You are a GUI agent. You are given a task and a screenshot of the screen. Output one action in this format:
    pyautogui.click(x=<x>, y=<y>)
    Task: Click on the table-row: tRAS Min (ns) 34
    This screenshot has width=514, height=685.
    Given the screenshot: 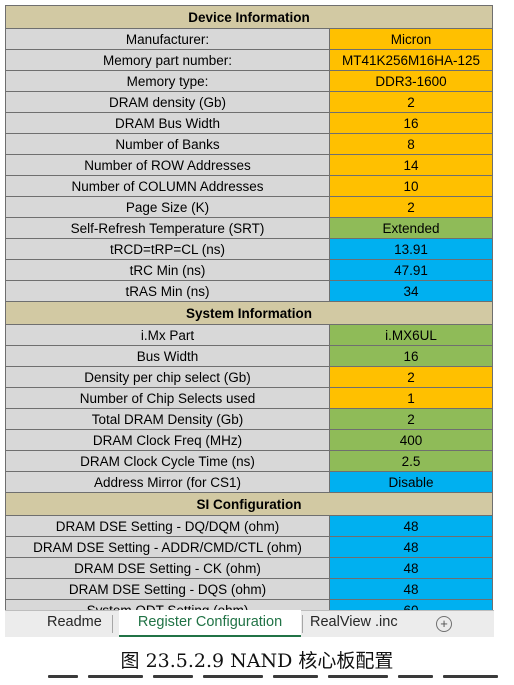 What is the action you would take?
    pyautogui.click(x=249, y=291)
    